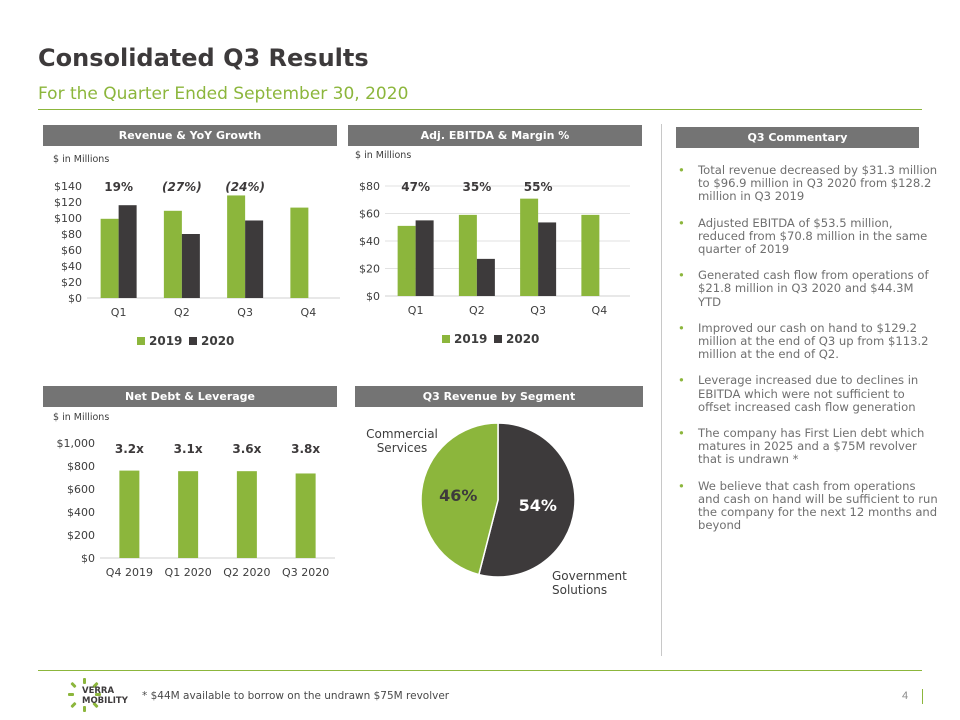 Image resolution: width=960 pixels, height=720 pixels. What do you see at coordinates (68, 202) in the screenshot?
I see `y-tick-label: $120` at bounding box center [68, 202].